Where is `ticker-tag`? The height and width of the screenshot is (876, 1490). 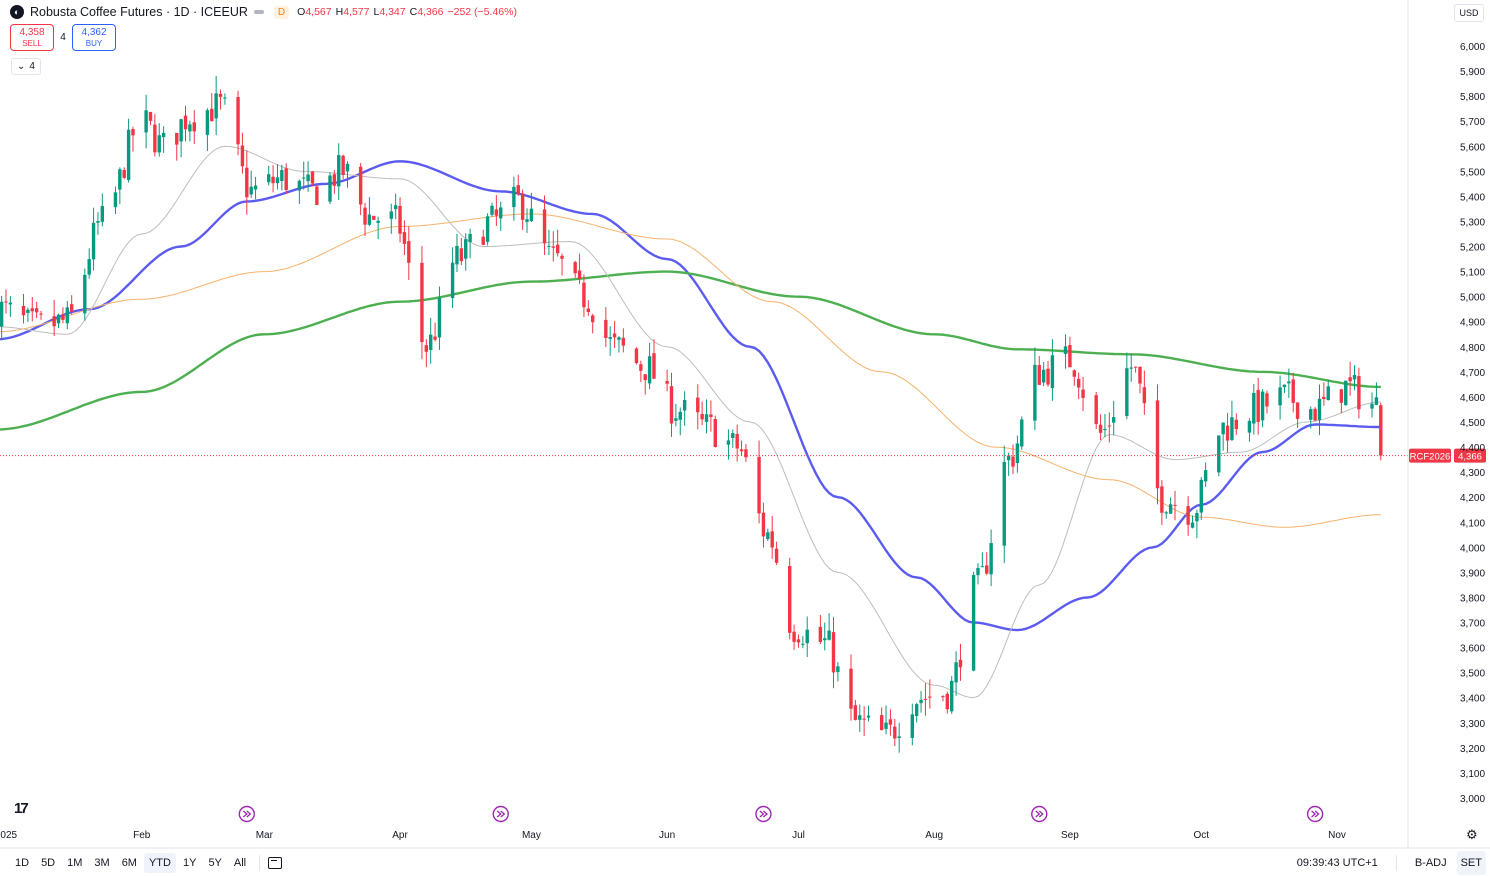
ticker-tag is located at coordinates (1430, 455).